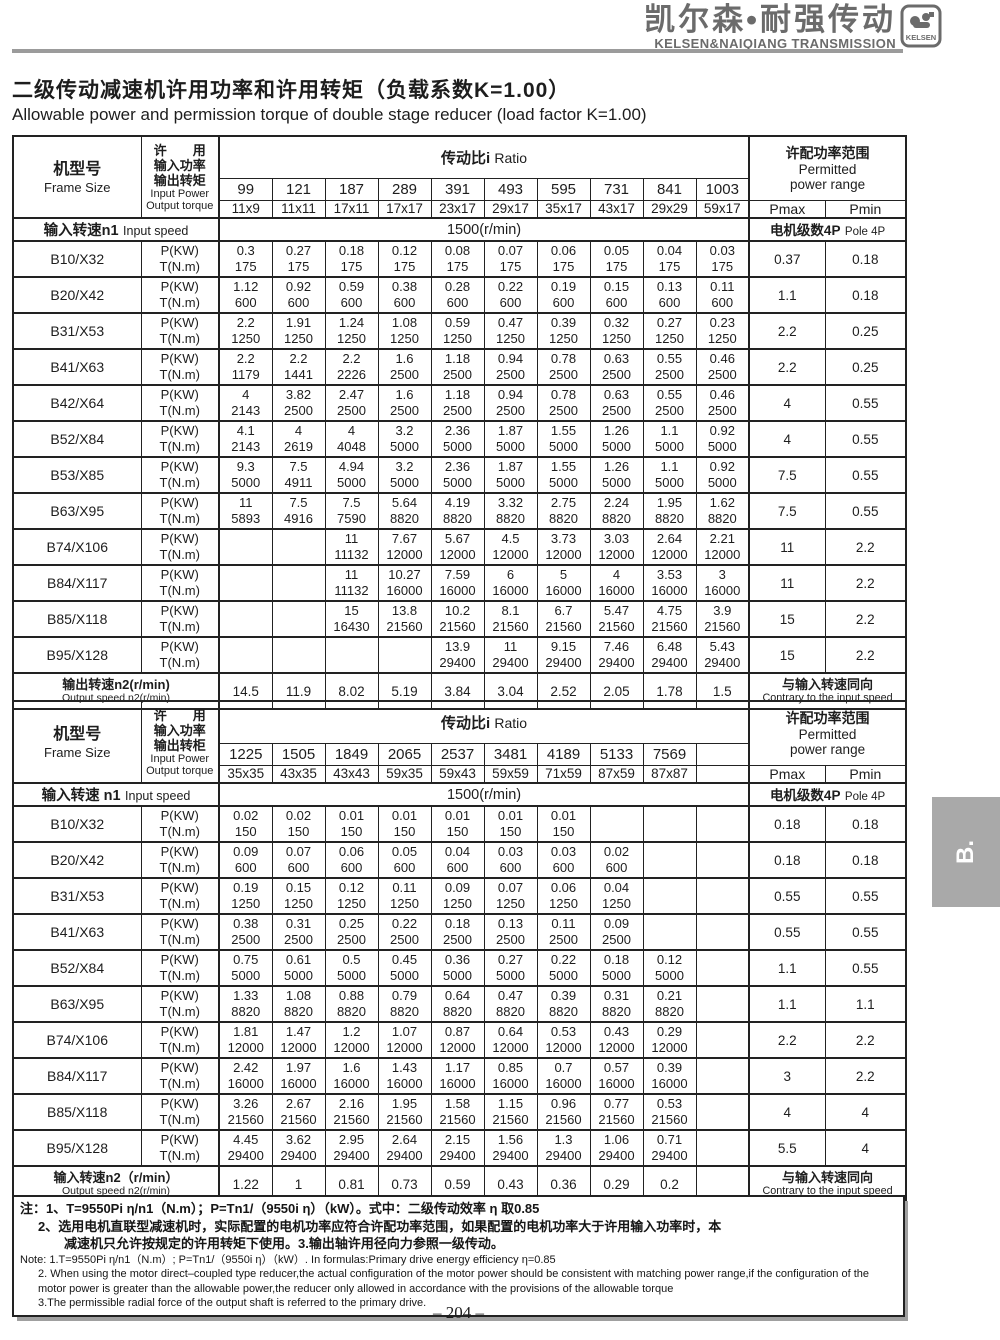 This screenshot has height=1340, width=1000. I want to click on power-value: 0.96, so click(563, 1103).